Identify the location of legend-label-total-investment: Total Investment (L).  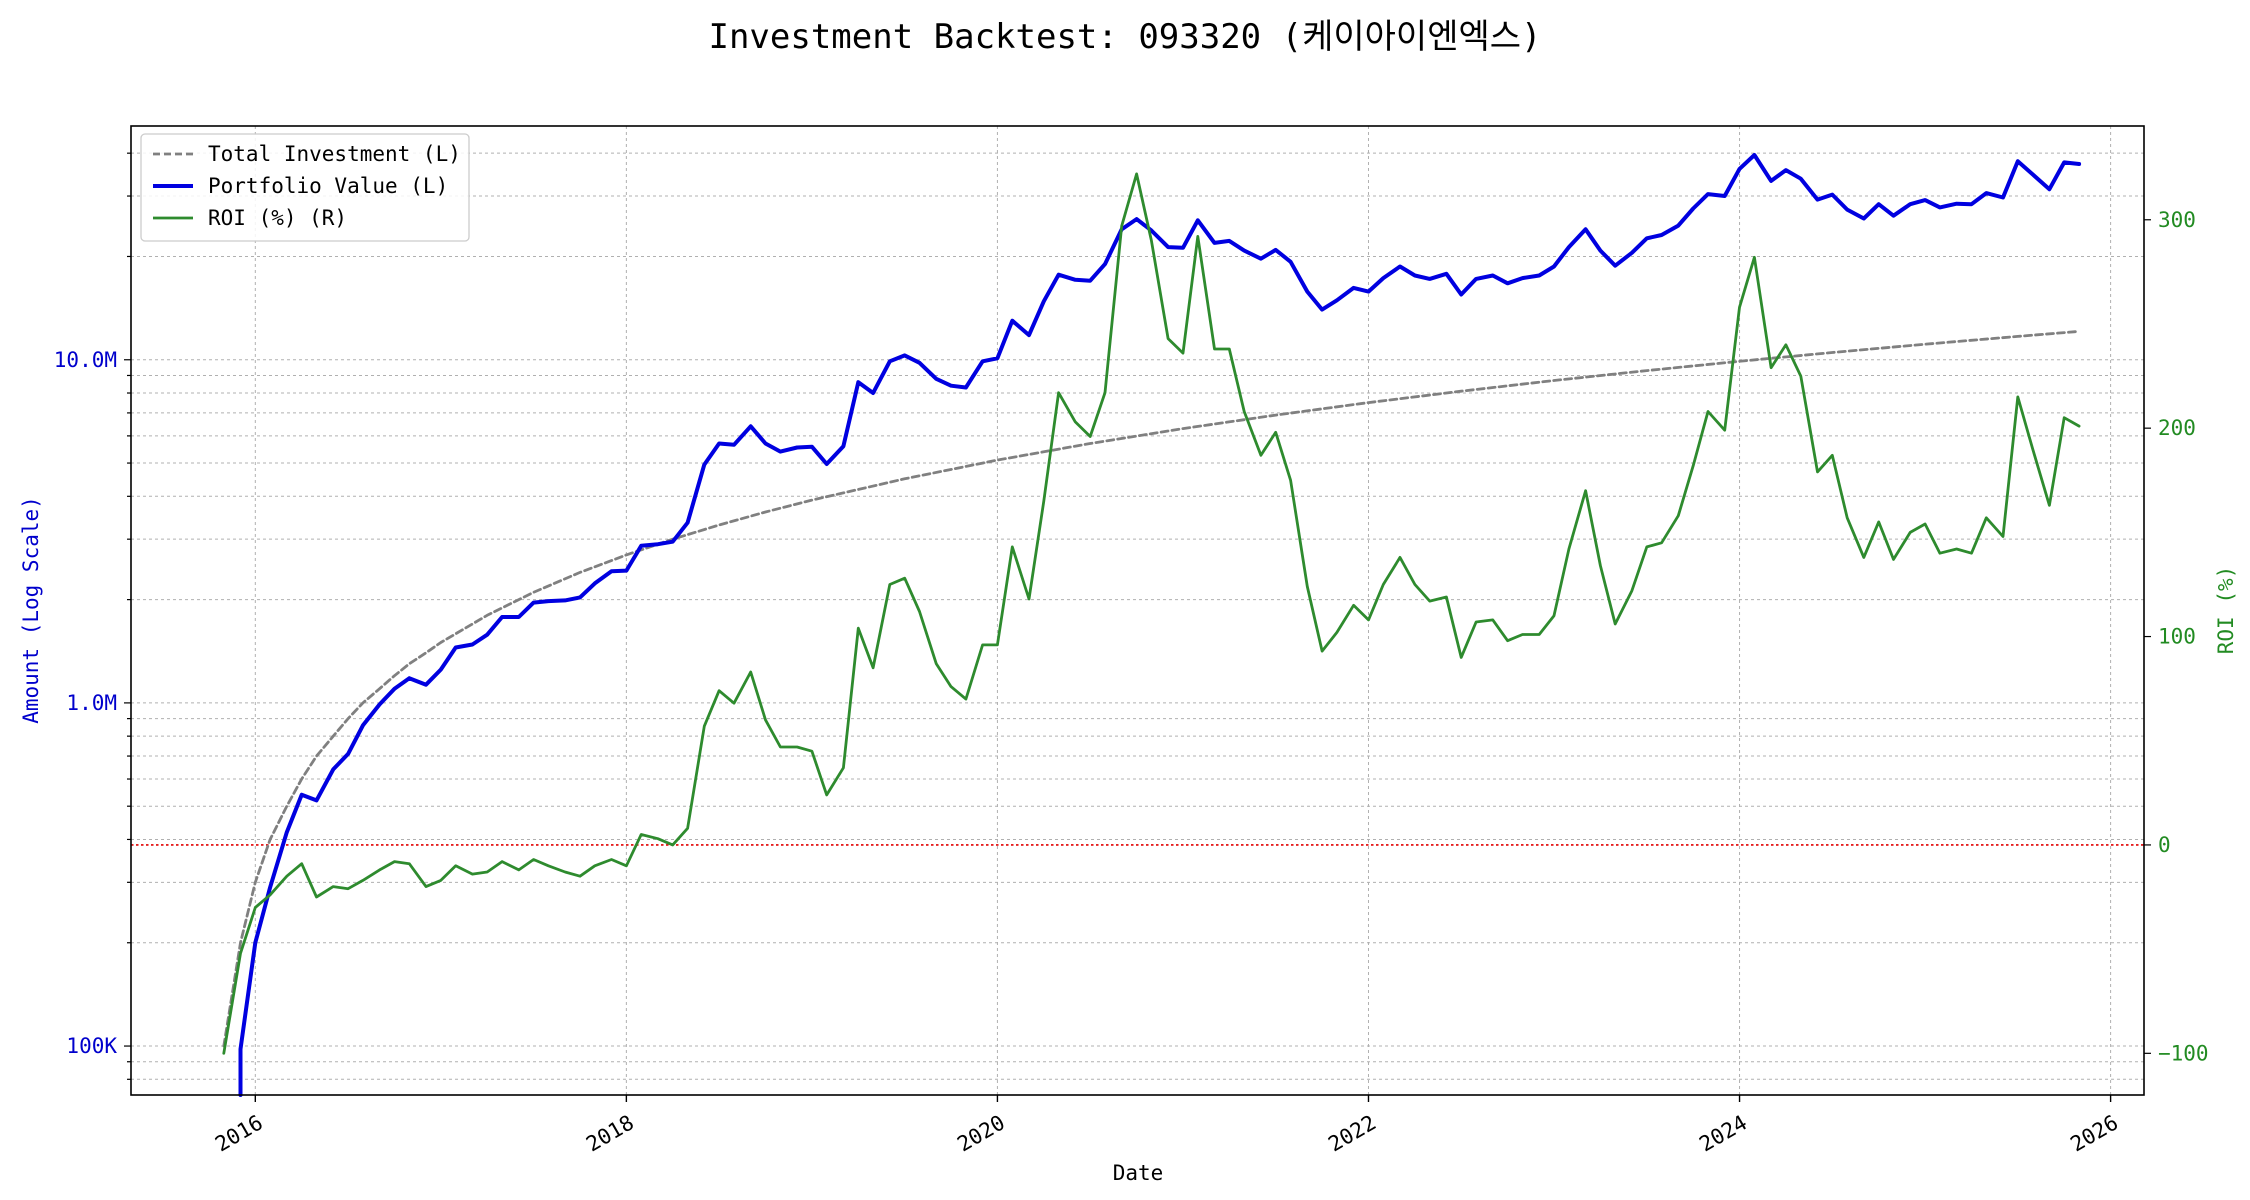
(334, 154).